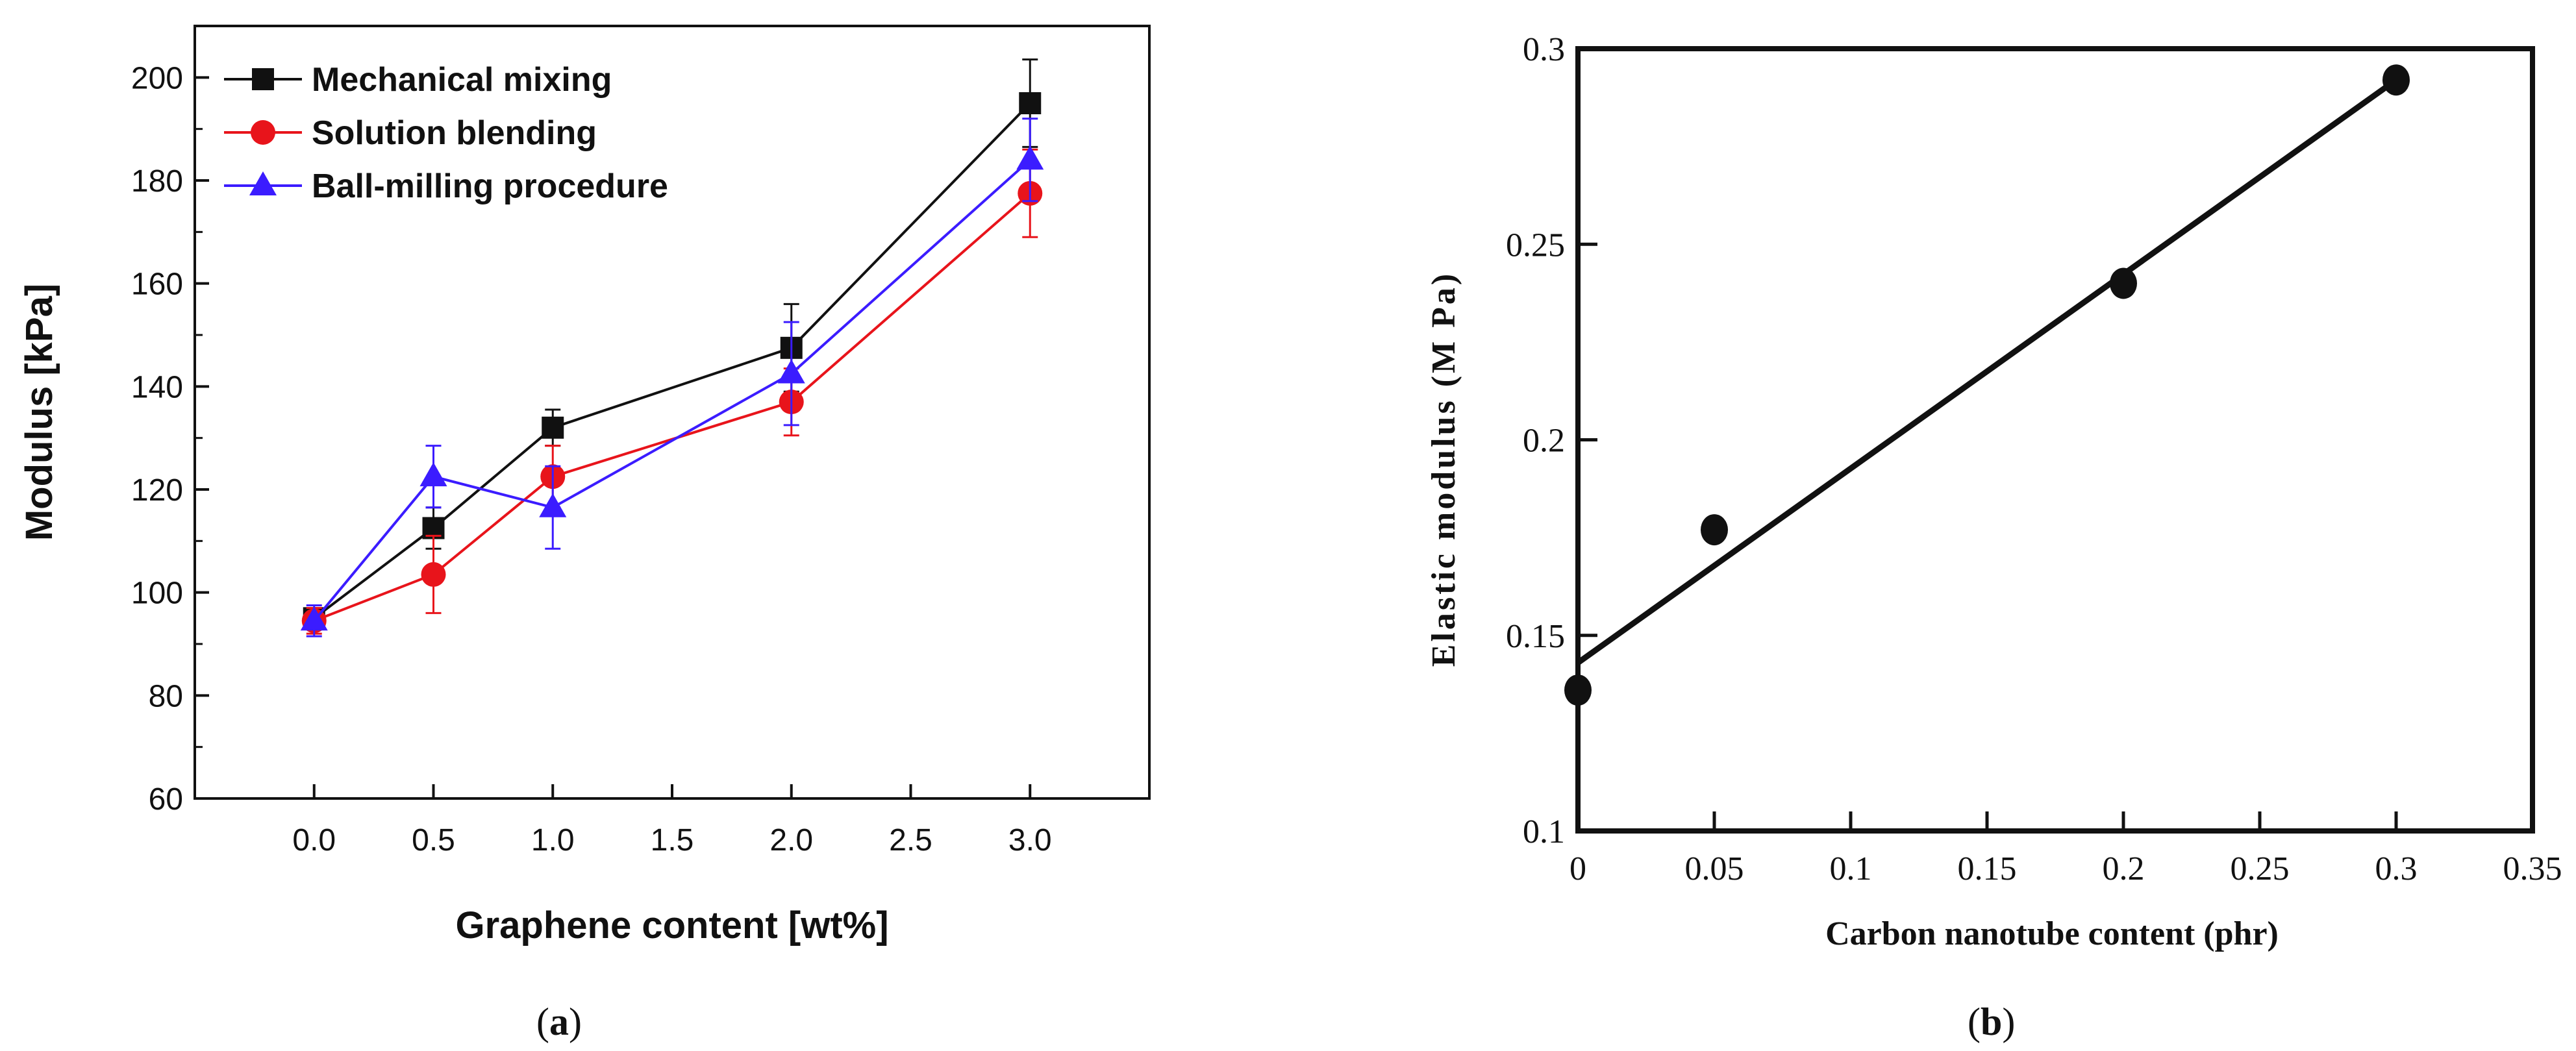 The image size is (2576, 1051). I want to click on x-tick-label: 0.15, so click(1987, 868).